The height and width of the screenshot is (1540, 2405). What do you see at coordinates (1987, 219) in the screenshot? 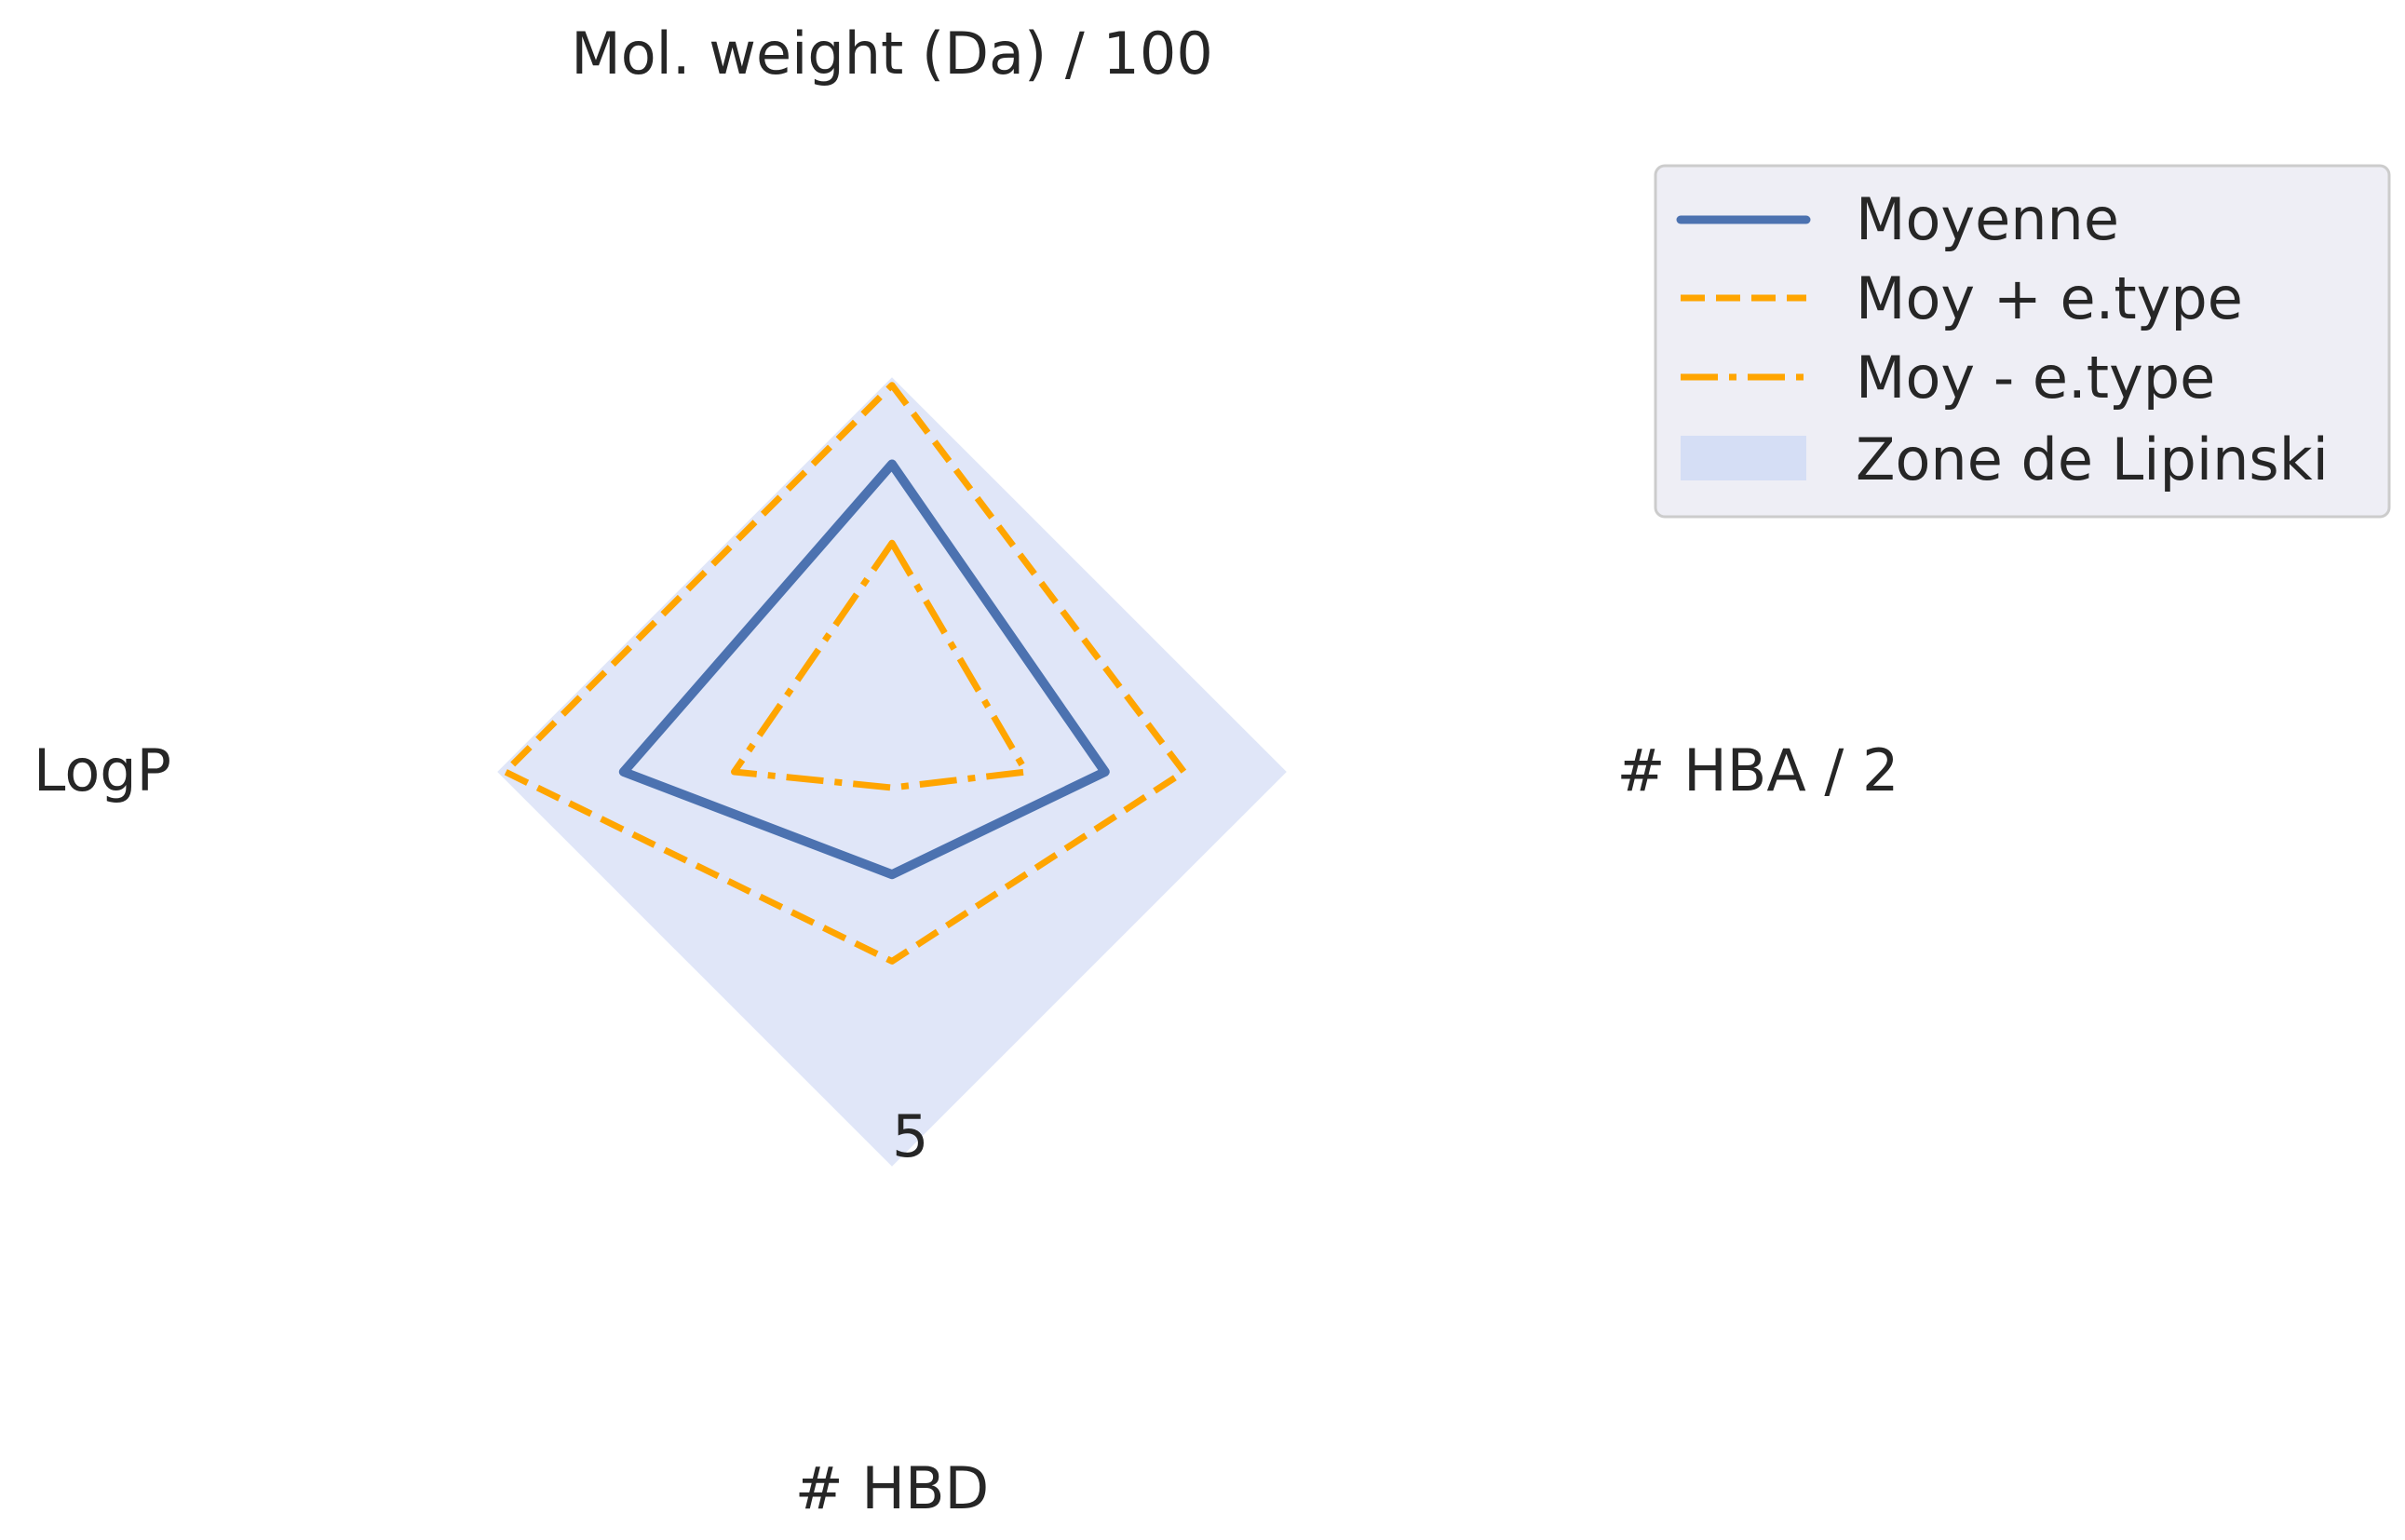
I see `legend-label-moyenne: Moyenne` at bounding box center [1987, 219].